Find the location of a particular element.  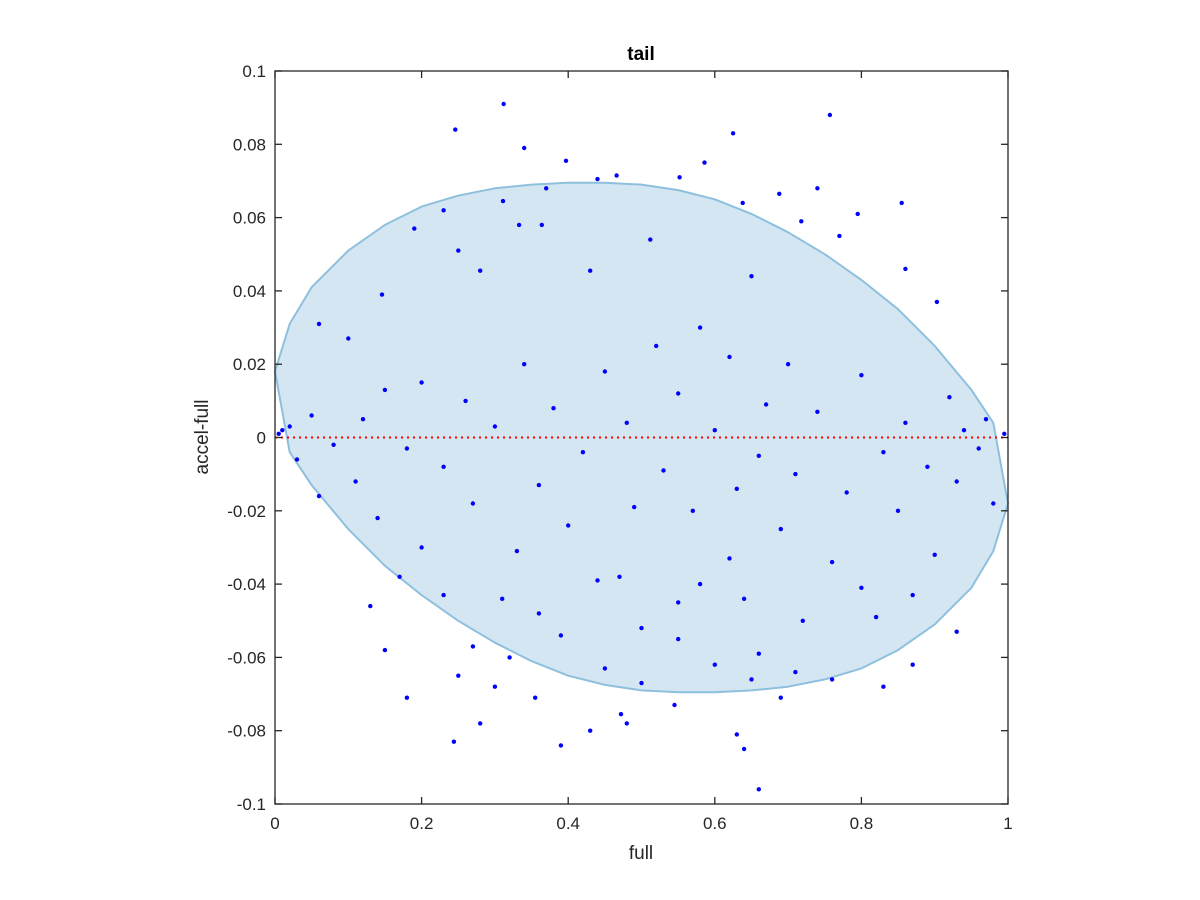

y-tick-label: -0.04 is located at coordinates (246, 584).